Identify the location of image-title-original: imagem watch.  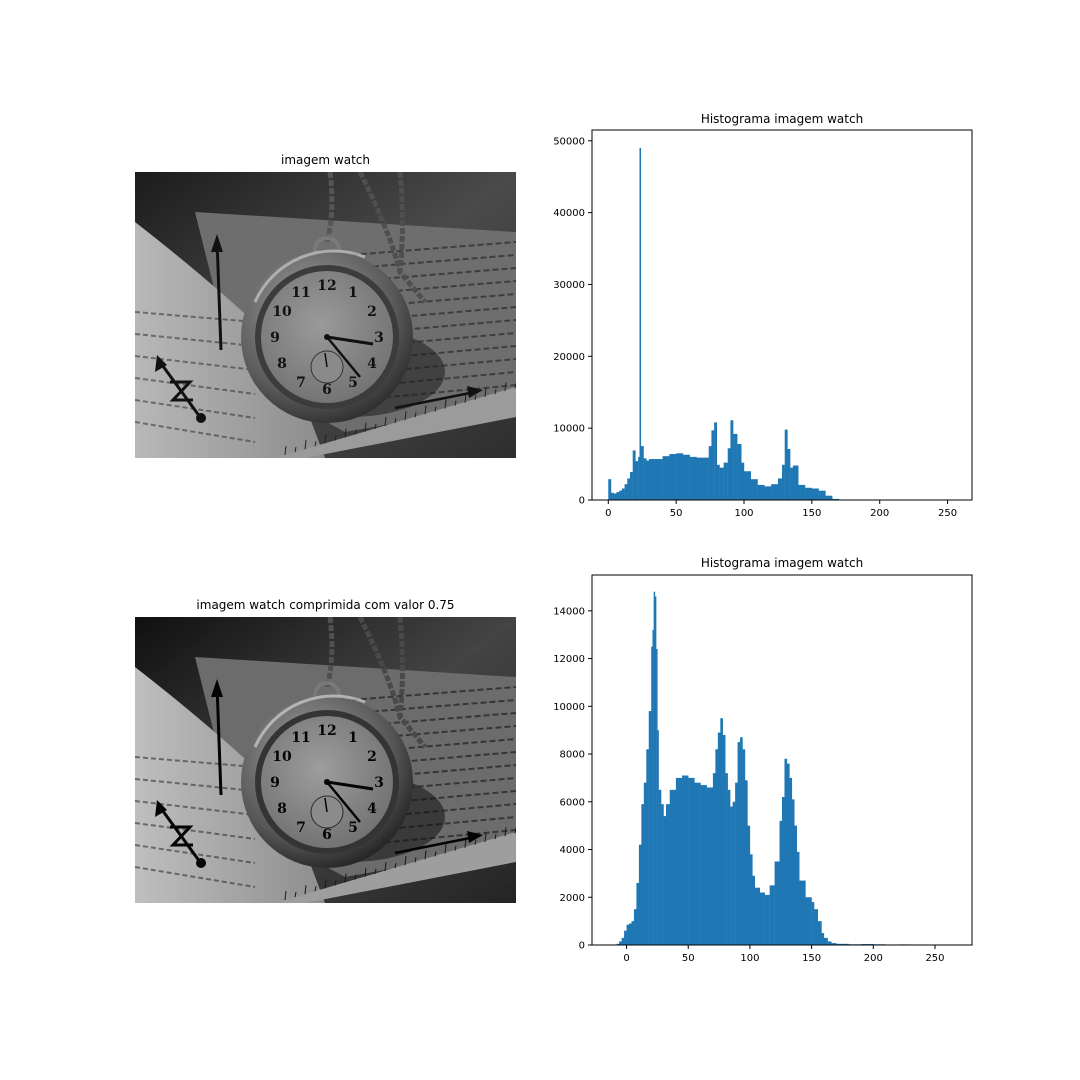
(325, 160).